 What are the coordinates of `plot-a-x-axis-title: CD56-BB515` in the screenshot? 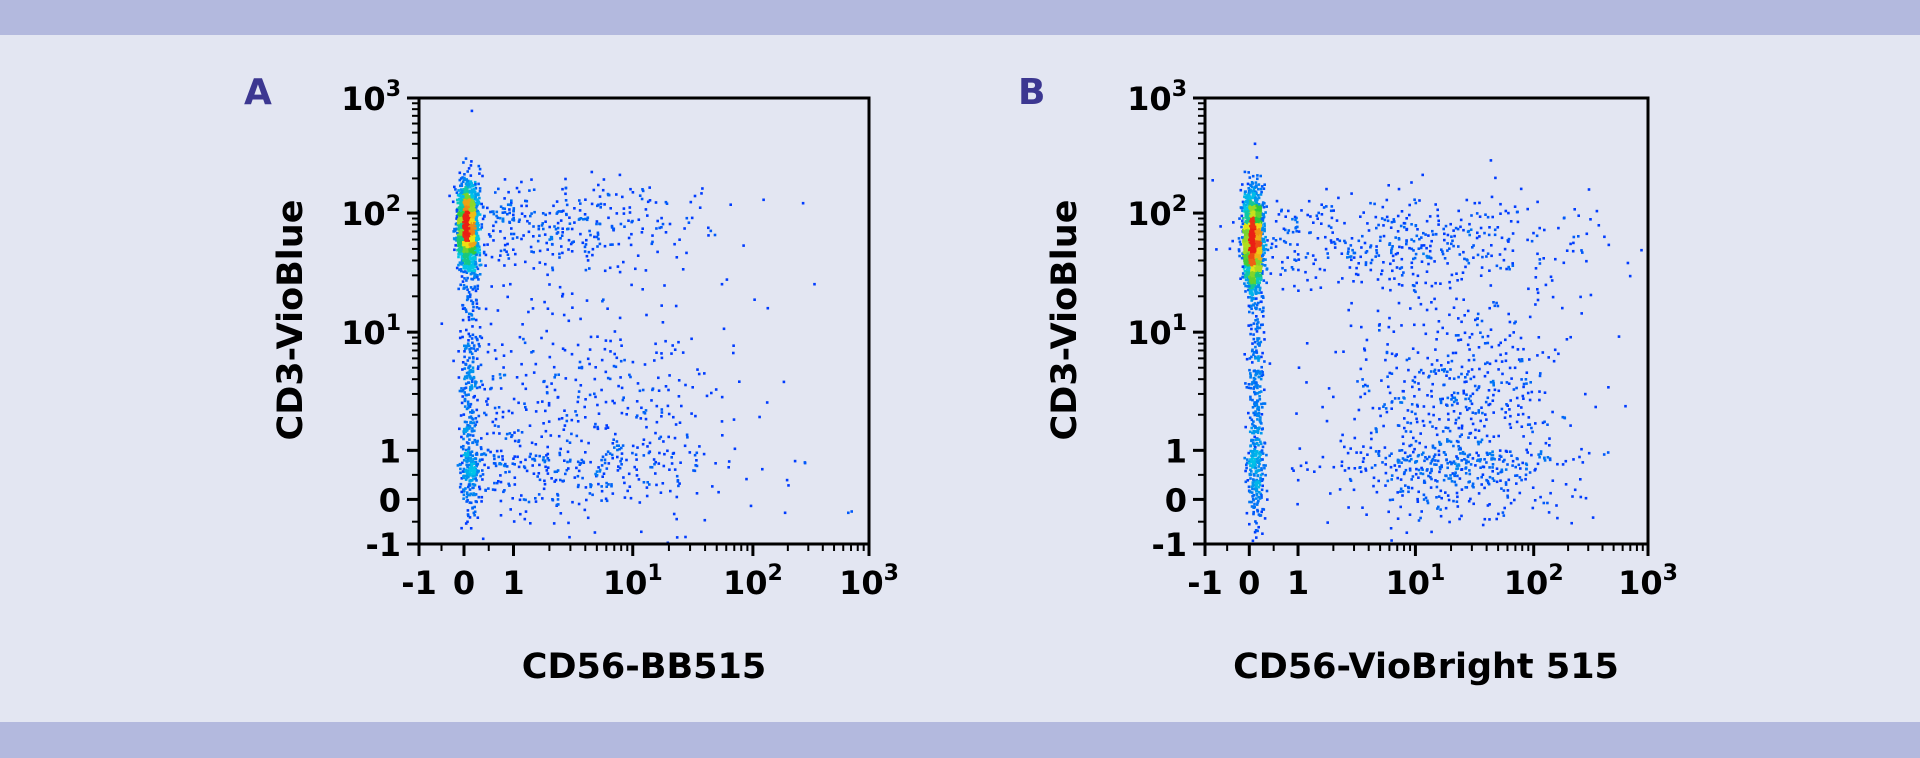 It's located at (644, 667).